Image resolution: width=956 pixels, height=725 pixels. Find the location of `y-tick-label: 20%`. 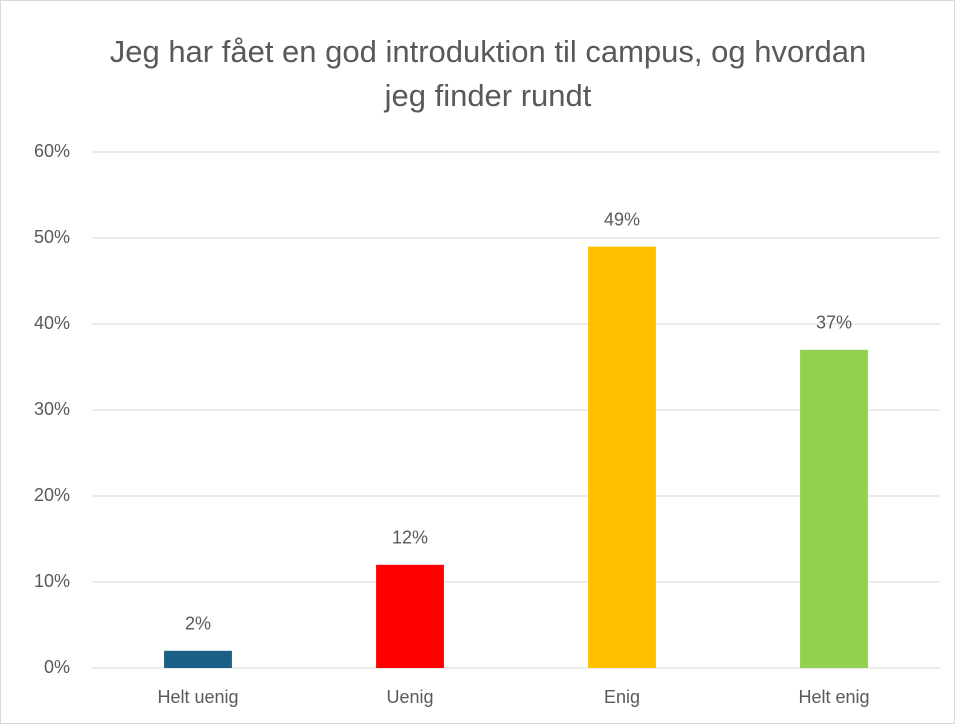

y-tick-label: 20% is located at coordinates (52, 495).